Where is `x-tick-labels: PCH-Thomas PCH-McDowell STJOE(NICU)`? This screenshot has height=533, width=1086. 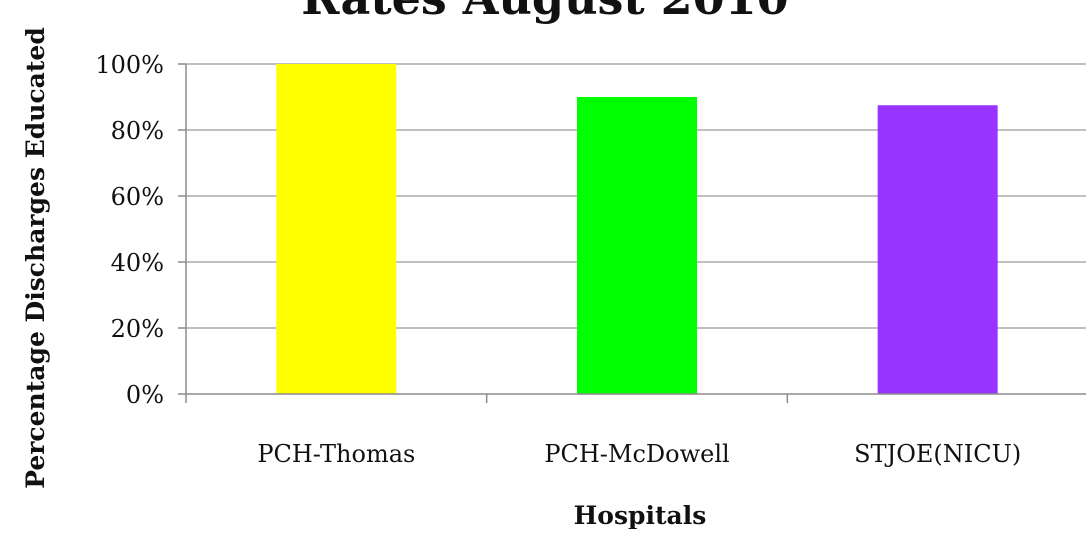
x-tick-labels: PCH-Thomas PCH-McDowell STJOE(NICU) is located at coordinates (639, 454).